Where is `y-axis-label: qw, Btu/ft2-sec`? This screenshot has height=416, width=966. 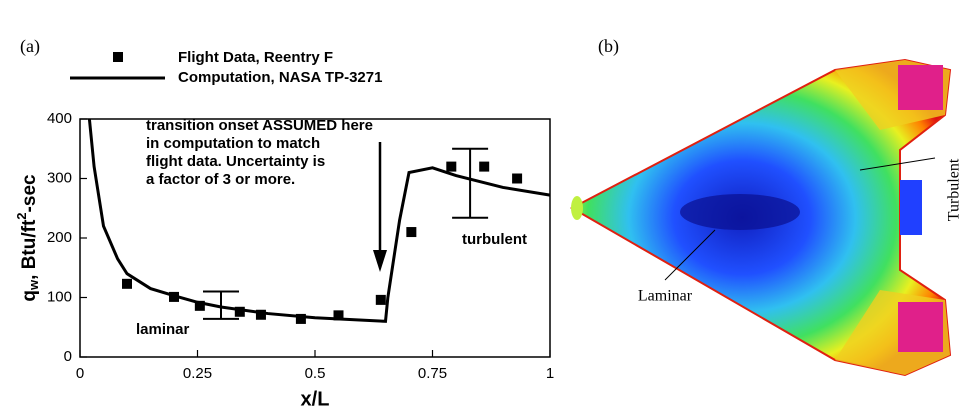
y-axis-label: qw, Btu/ft2-sec is located at coordinates (27, 238).